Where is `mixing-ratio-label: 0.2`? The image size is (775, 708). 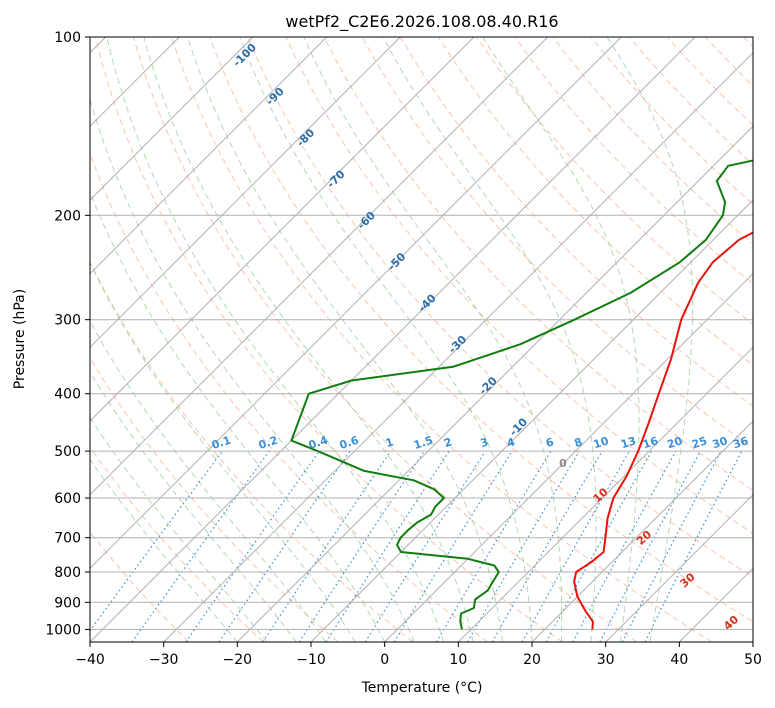 mixing-ratio-label: 0.2 is located at coordinates (268, 443).